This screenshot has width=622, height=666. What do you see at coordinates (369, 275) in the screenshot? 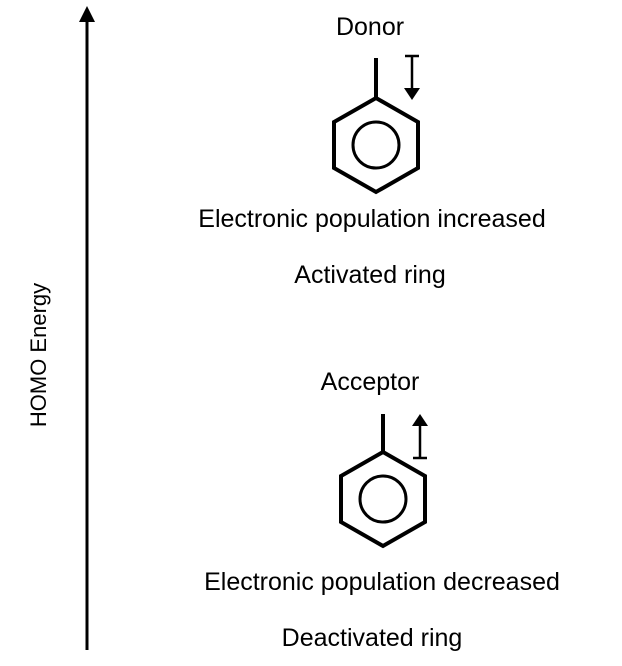
I see `donor-line: Activated ring` at bounding box center [369, 275].